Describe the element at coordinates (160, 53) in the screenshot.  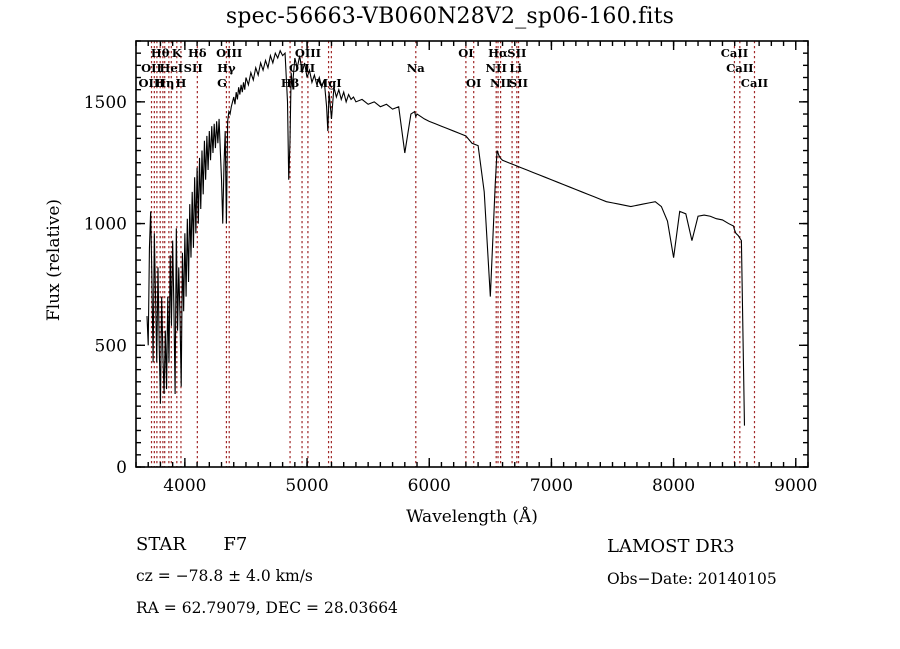
I see `line-id-label: Hθ` at that location.